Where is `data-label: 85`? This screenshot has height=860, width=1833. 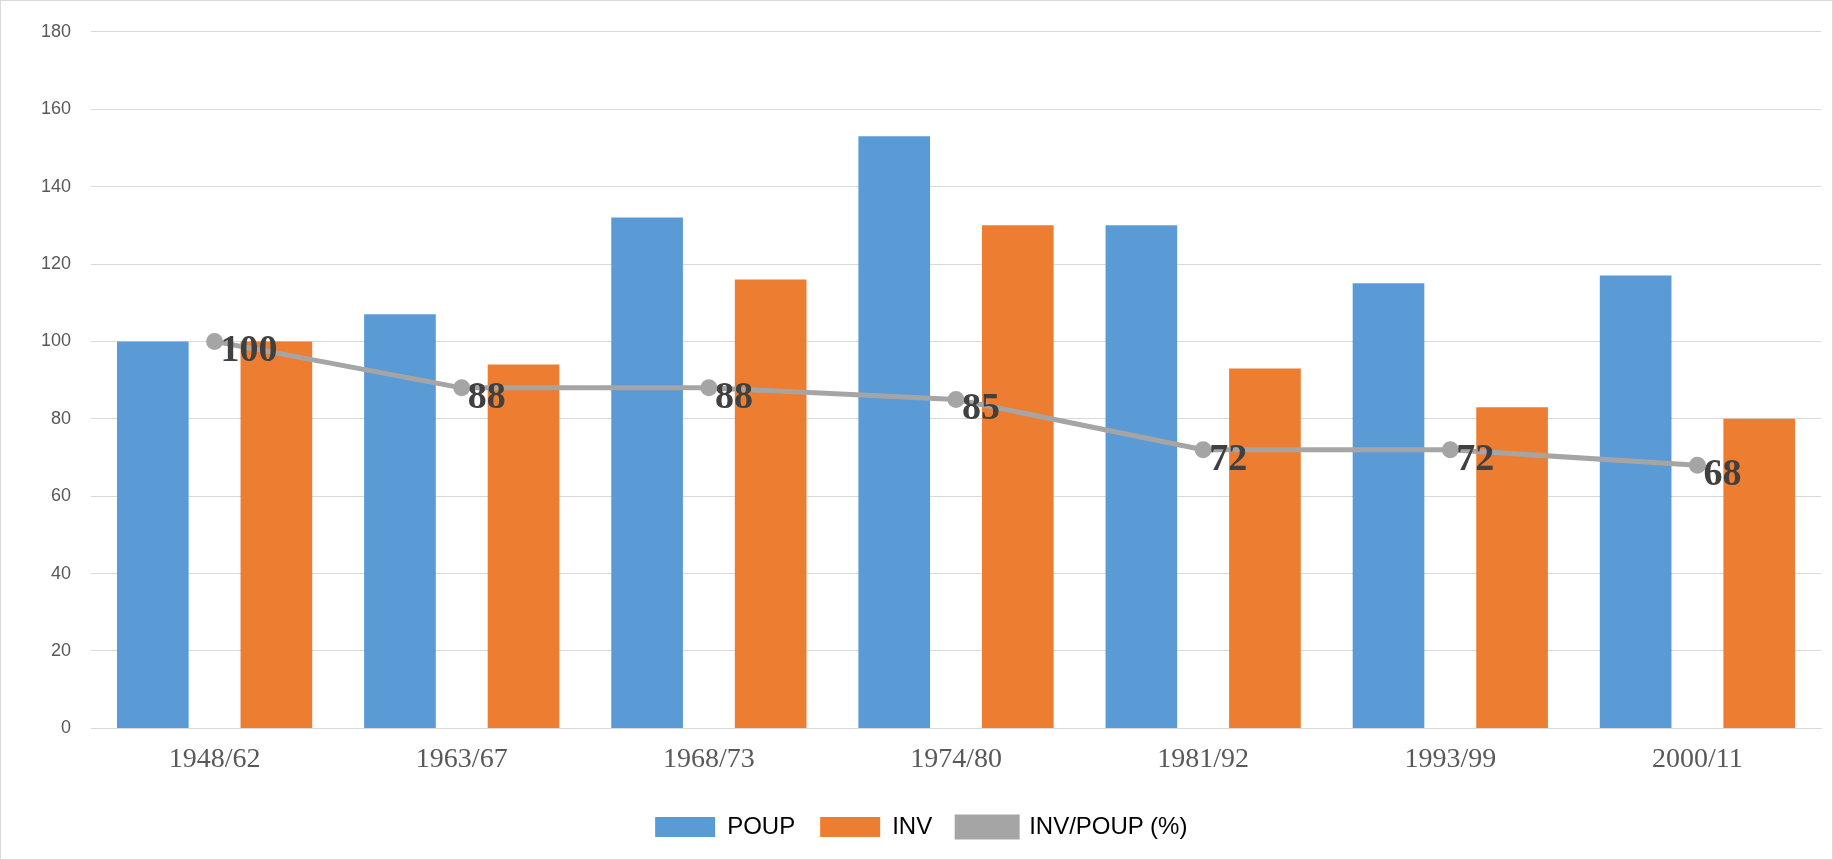
data-label: 85 is located at coordinates (981, 406).